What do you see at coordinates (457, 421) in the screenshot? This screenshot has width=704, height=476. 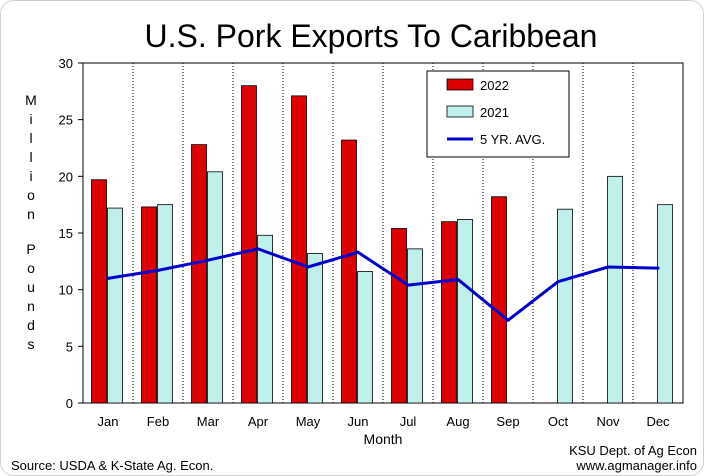 I see `x-tick-label: Aug` at bounding box center [457, 421].